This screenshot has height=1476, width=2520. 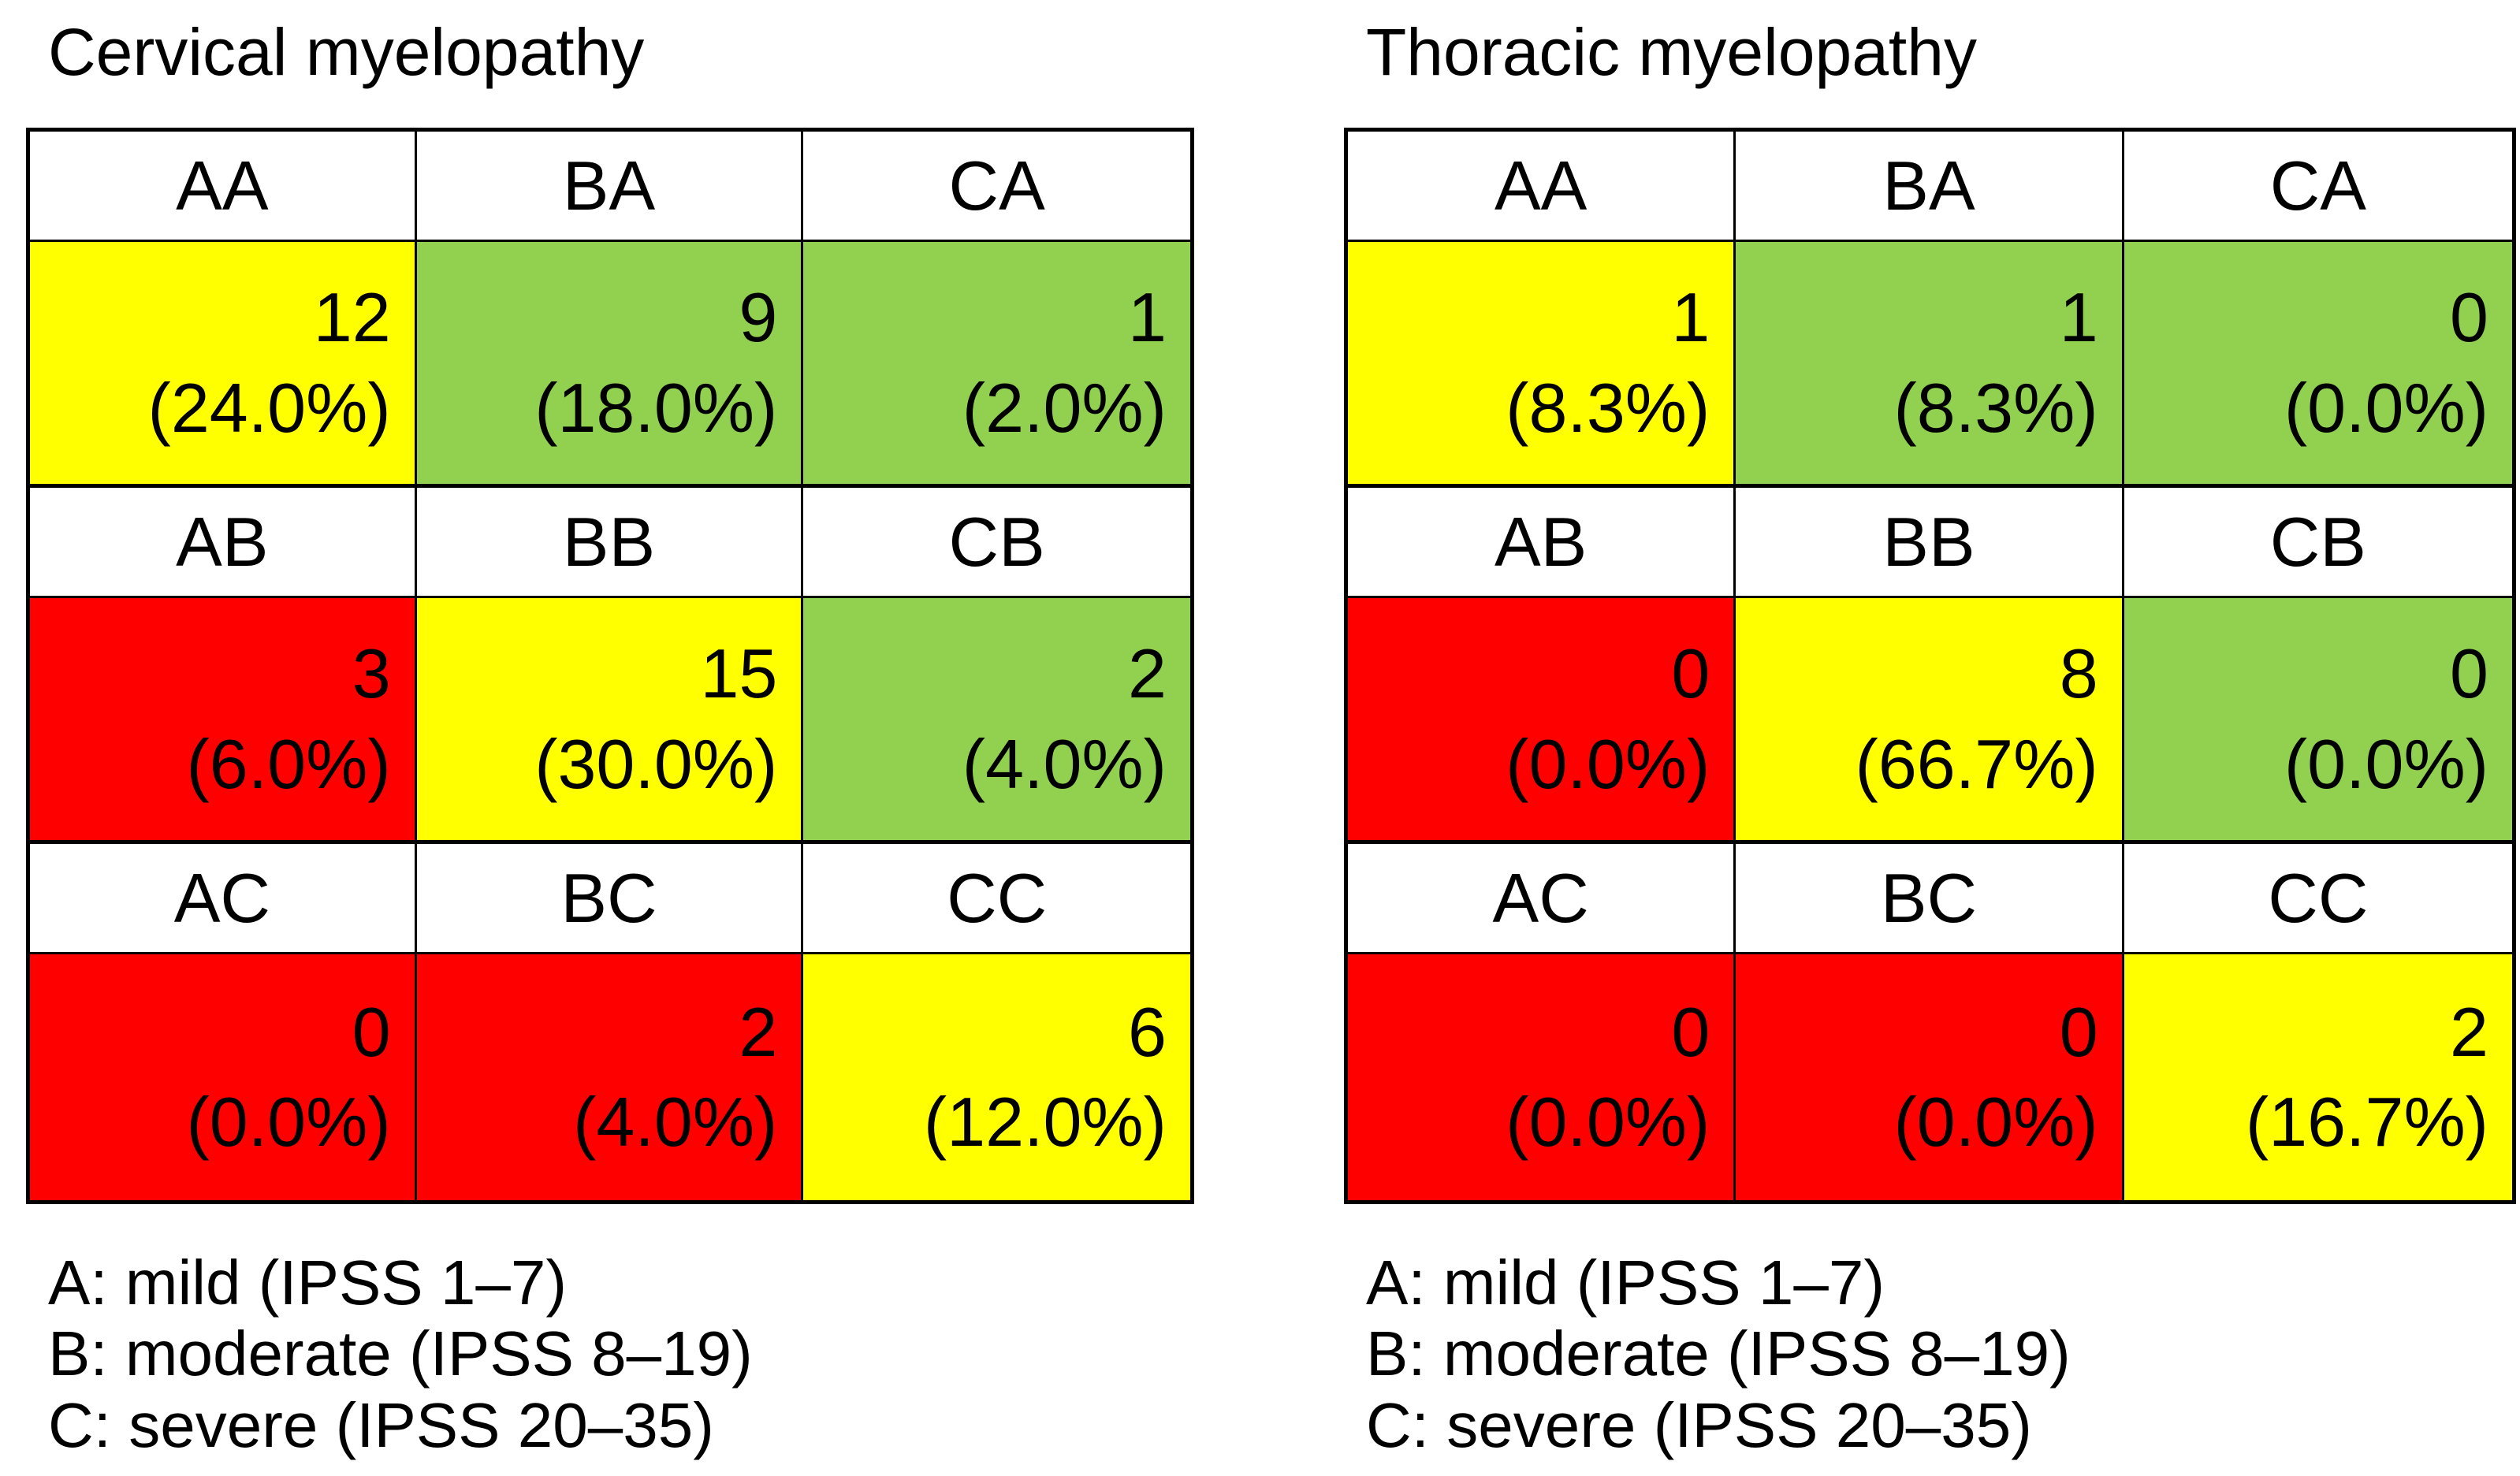 I want to click on cell-data-ba: 1 (8.3%), so click(x=1930, y=365).